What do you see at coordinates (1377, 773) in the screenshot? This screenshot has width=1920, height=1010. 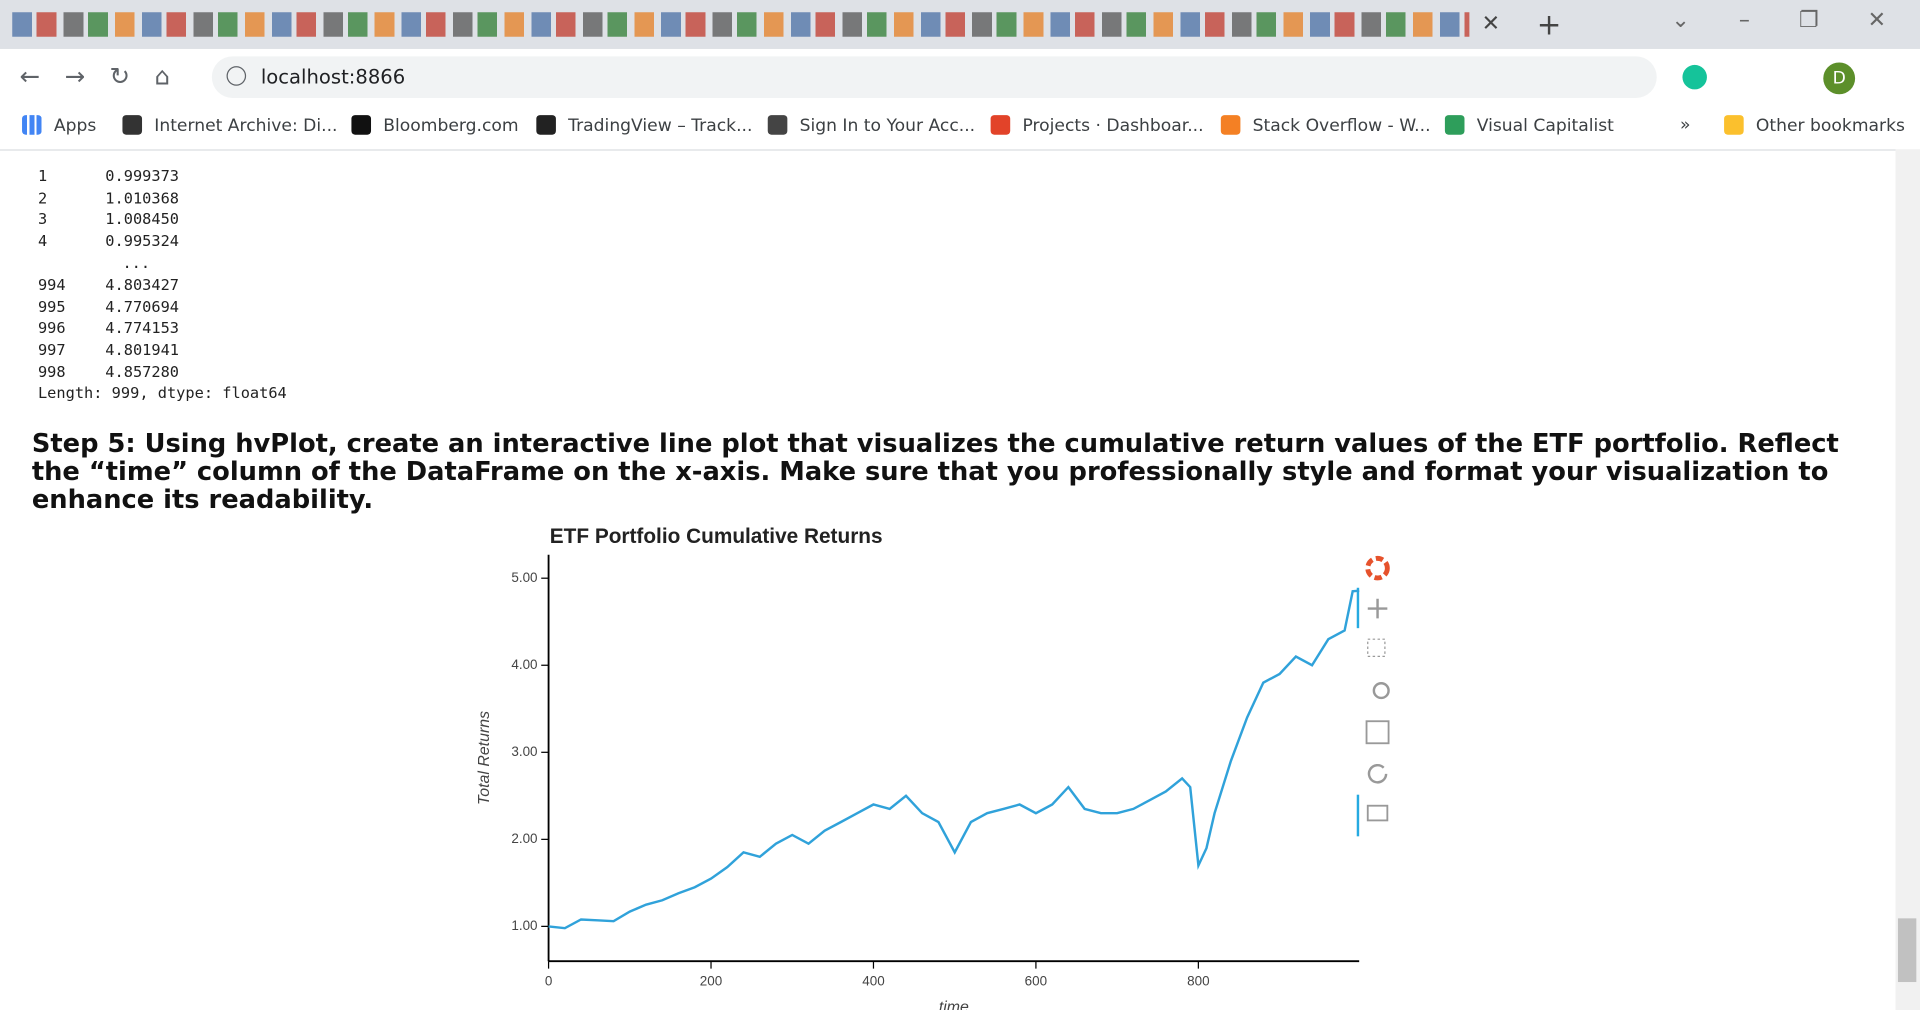 I see `reset-tool` at bounding box center [1377, 773].